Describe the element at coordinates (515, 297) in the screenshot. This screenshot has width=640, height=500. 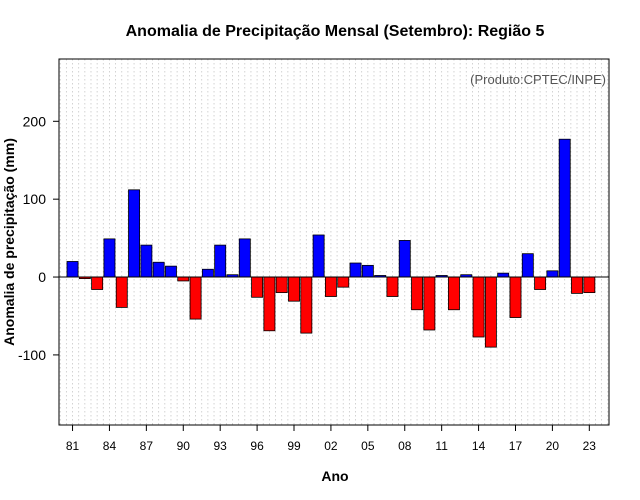
I see `bar-2017` at that location.